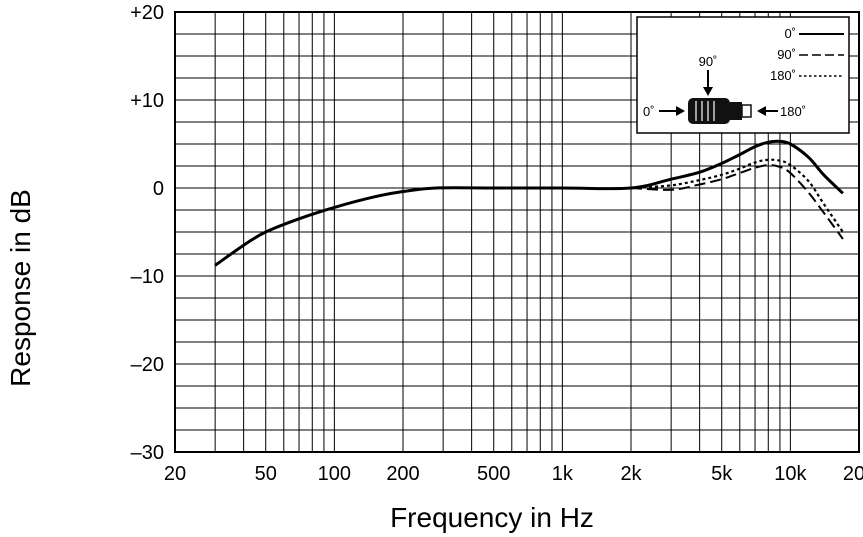  I want to click on legend-box, so click(743, 75).